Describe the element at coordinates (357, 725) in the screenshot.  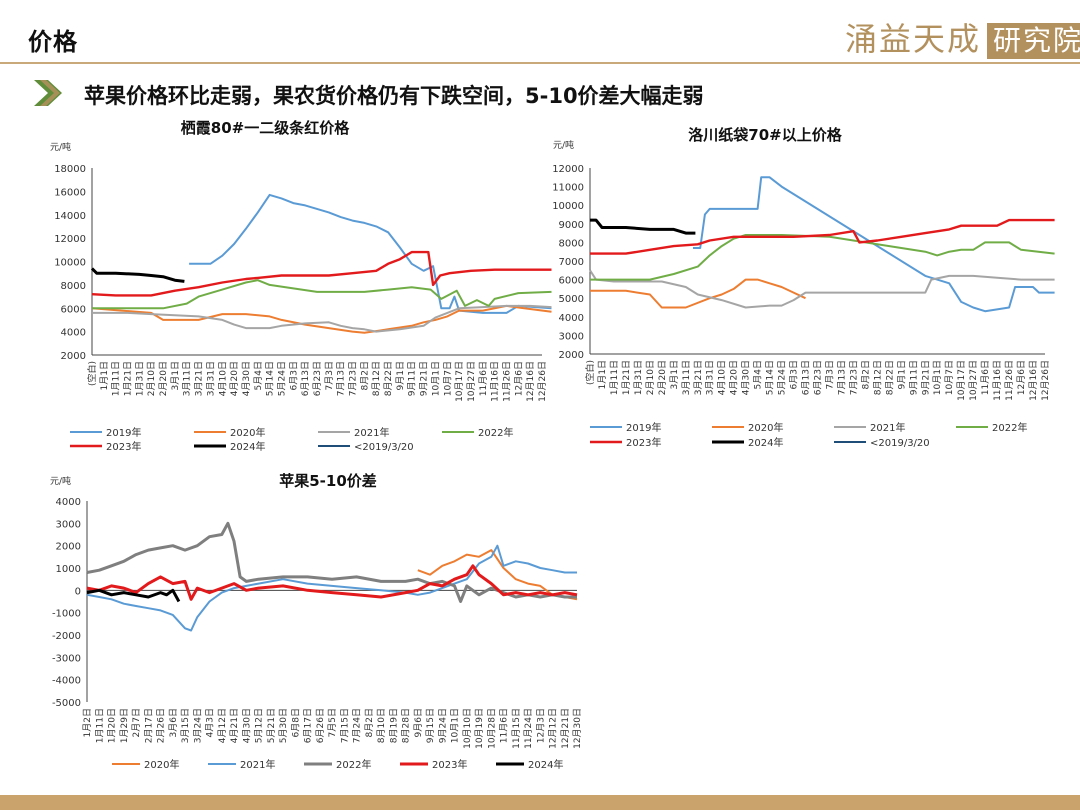
I see `x-tick-label: 7月24日` at that location.